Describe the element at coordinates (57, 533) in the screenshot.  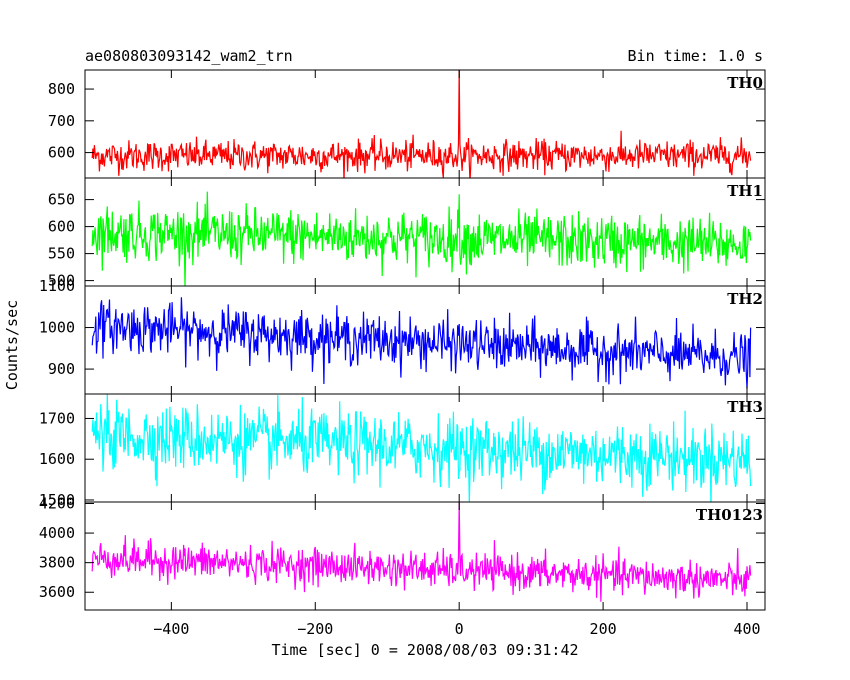
I see `y-tick-label: 4000` at that location.